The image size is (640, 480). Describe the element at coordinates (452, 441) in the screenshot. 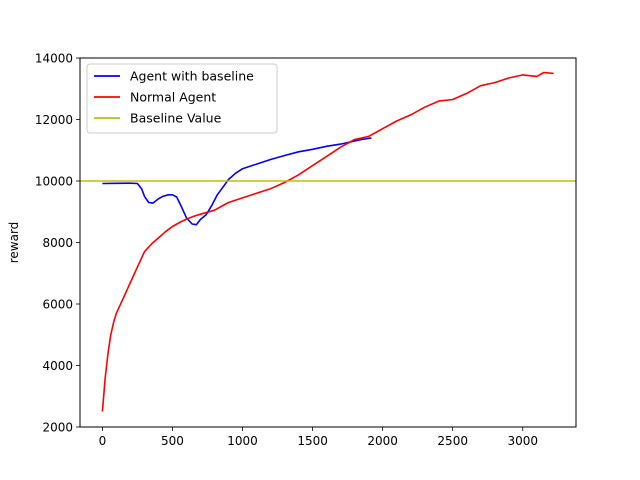

I see `x-tick-label: 2500` at that location.